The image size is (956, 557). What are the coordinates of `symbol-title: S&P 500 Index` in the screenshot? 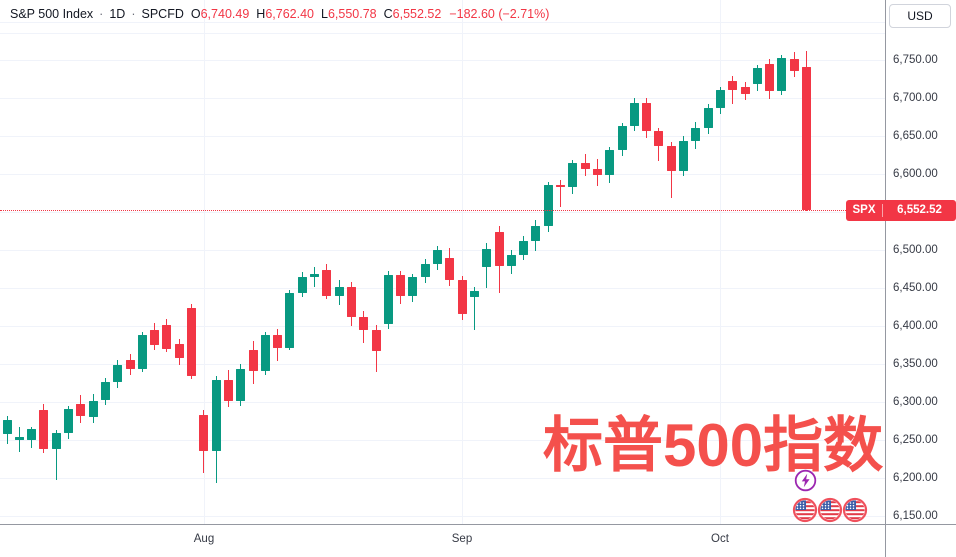 It's located at (52, 14).